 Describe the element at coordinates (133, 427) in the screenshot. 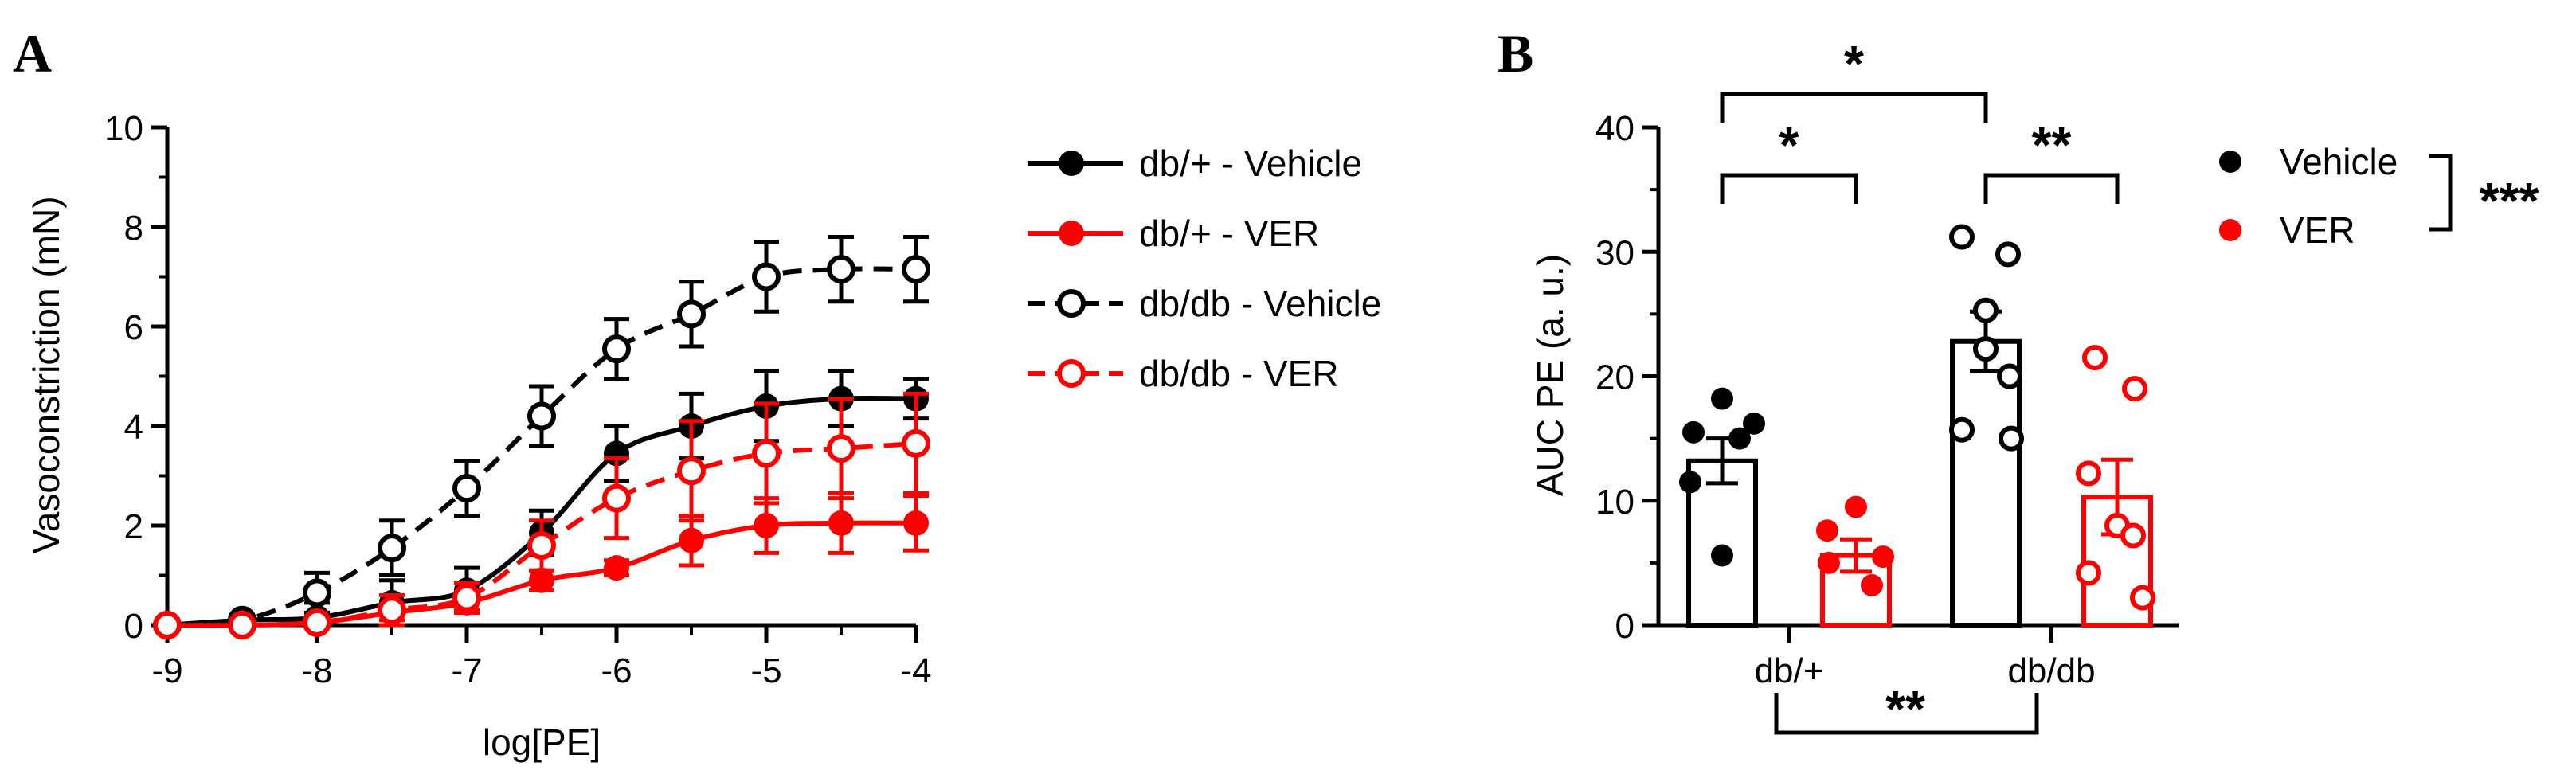

I see `panel-a-y-tick-label: 4` at that location.